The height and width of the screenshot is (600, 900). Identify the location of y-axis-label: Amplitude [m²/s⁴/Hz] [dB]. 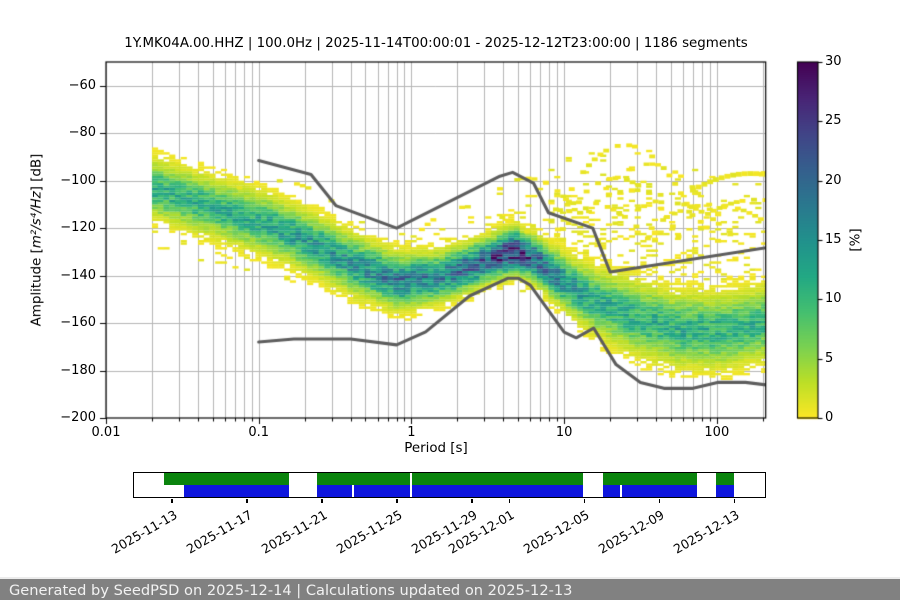
(37, 240).